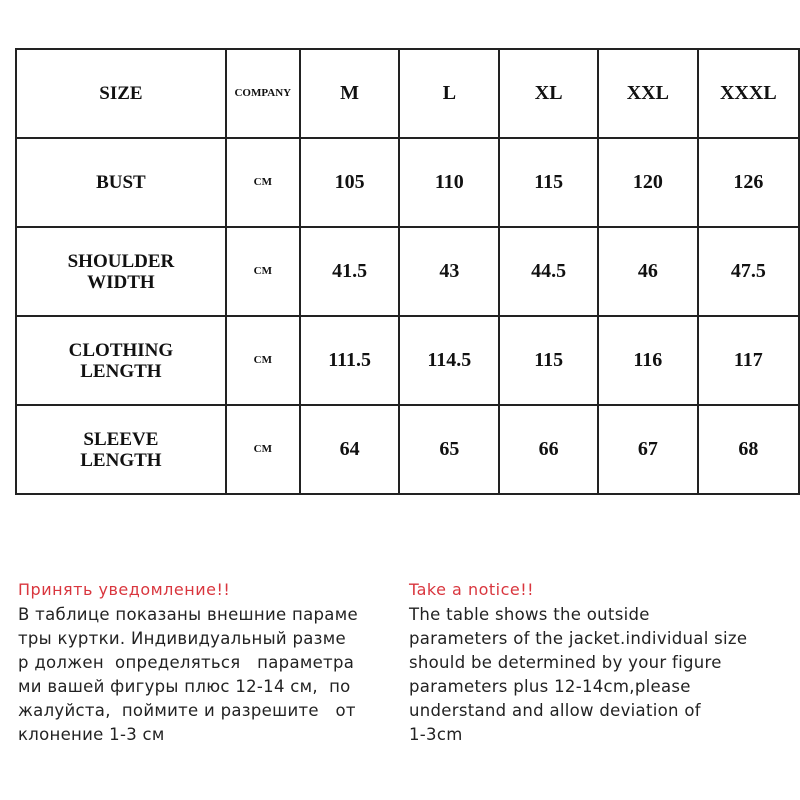 The height and width of the screenshot is (800, 800). What do you see at coordinates (449, 449) in the screenshot?
I see `cell: 65` at bounding box center [449, 449].